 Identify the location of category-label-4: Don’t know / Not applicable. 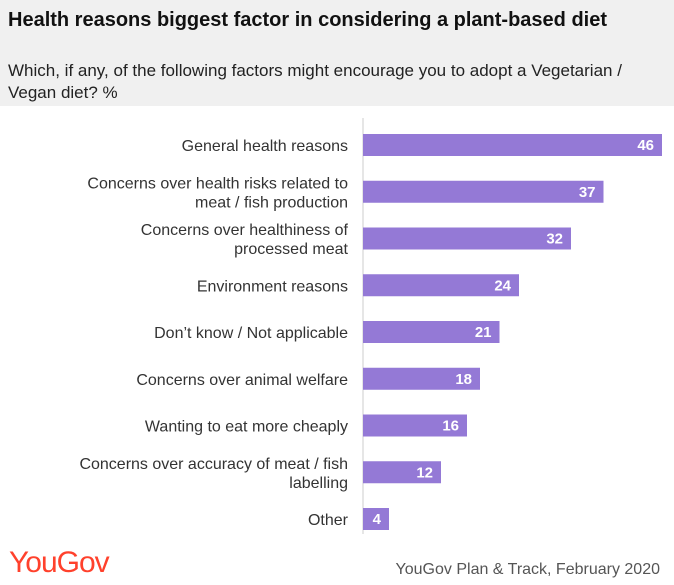
(251, 333).